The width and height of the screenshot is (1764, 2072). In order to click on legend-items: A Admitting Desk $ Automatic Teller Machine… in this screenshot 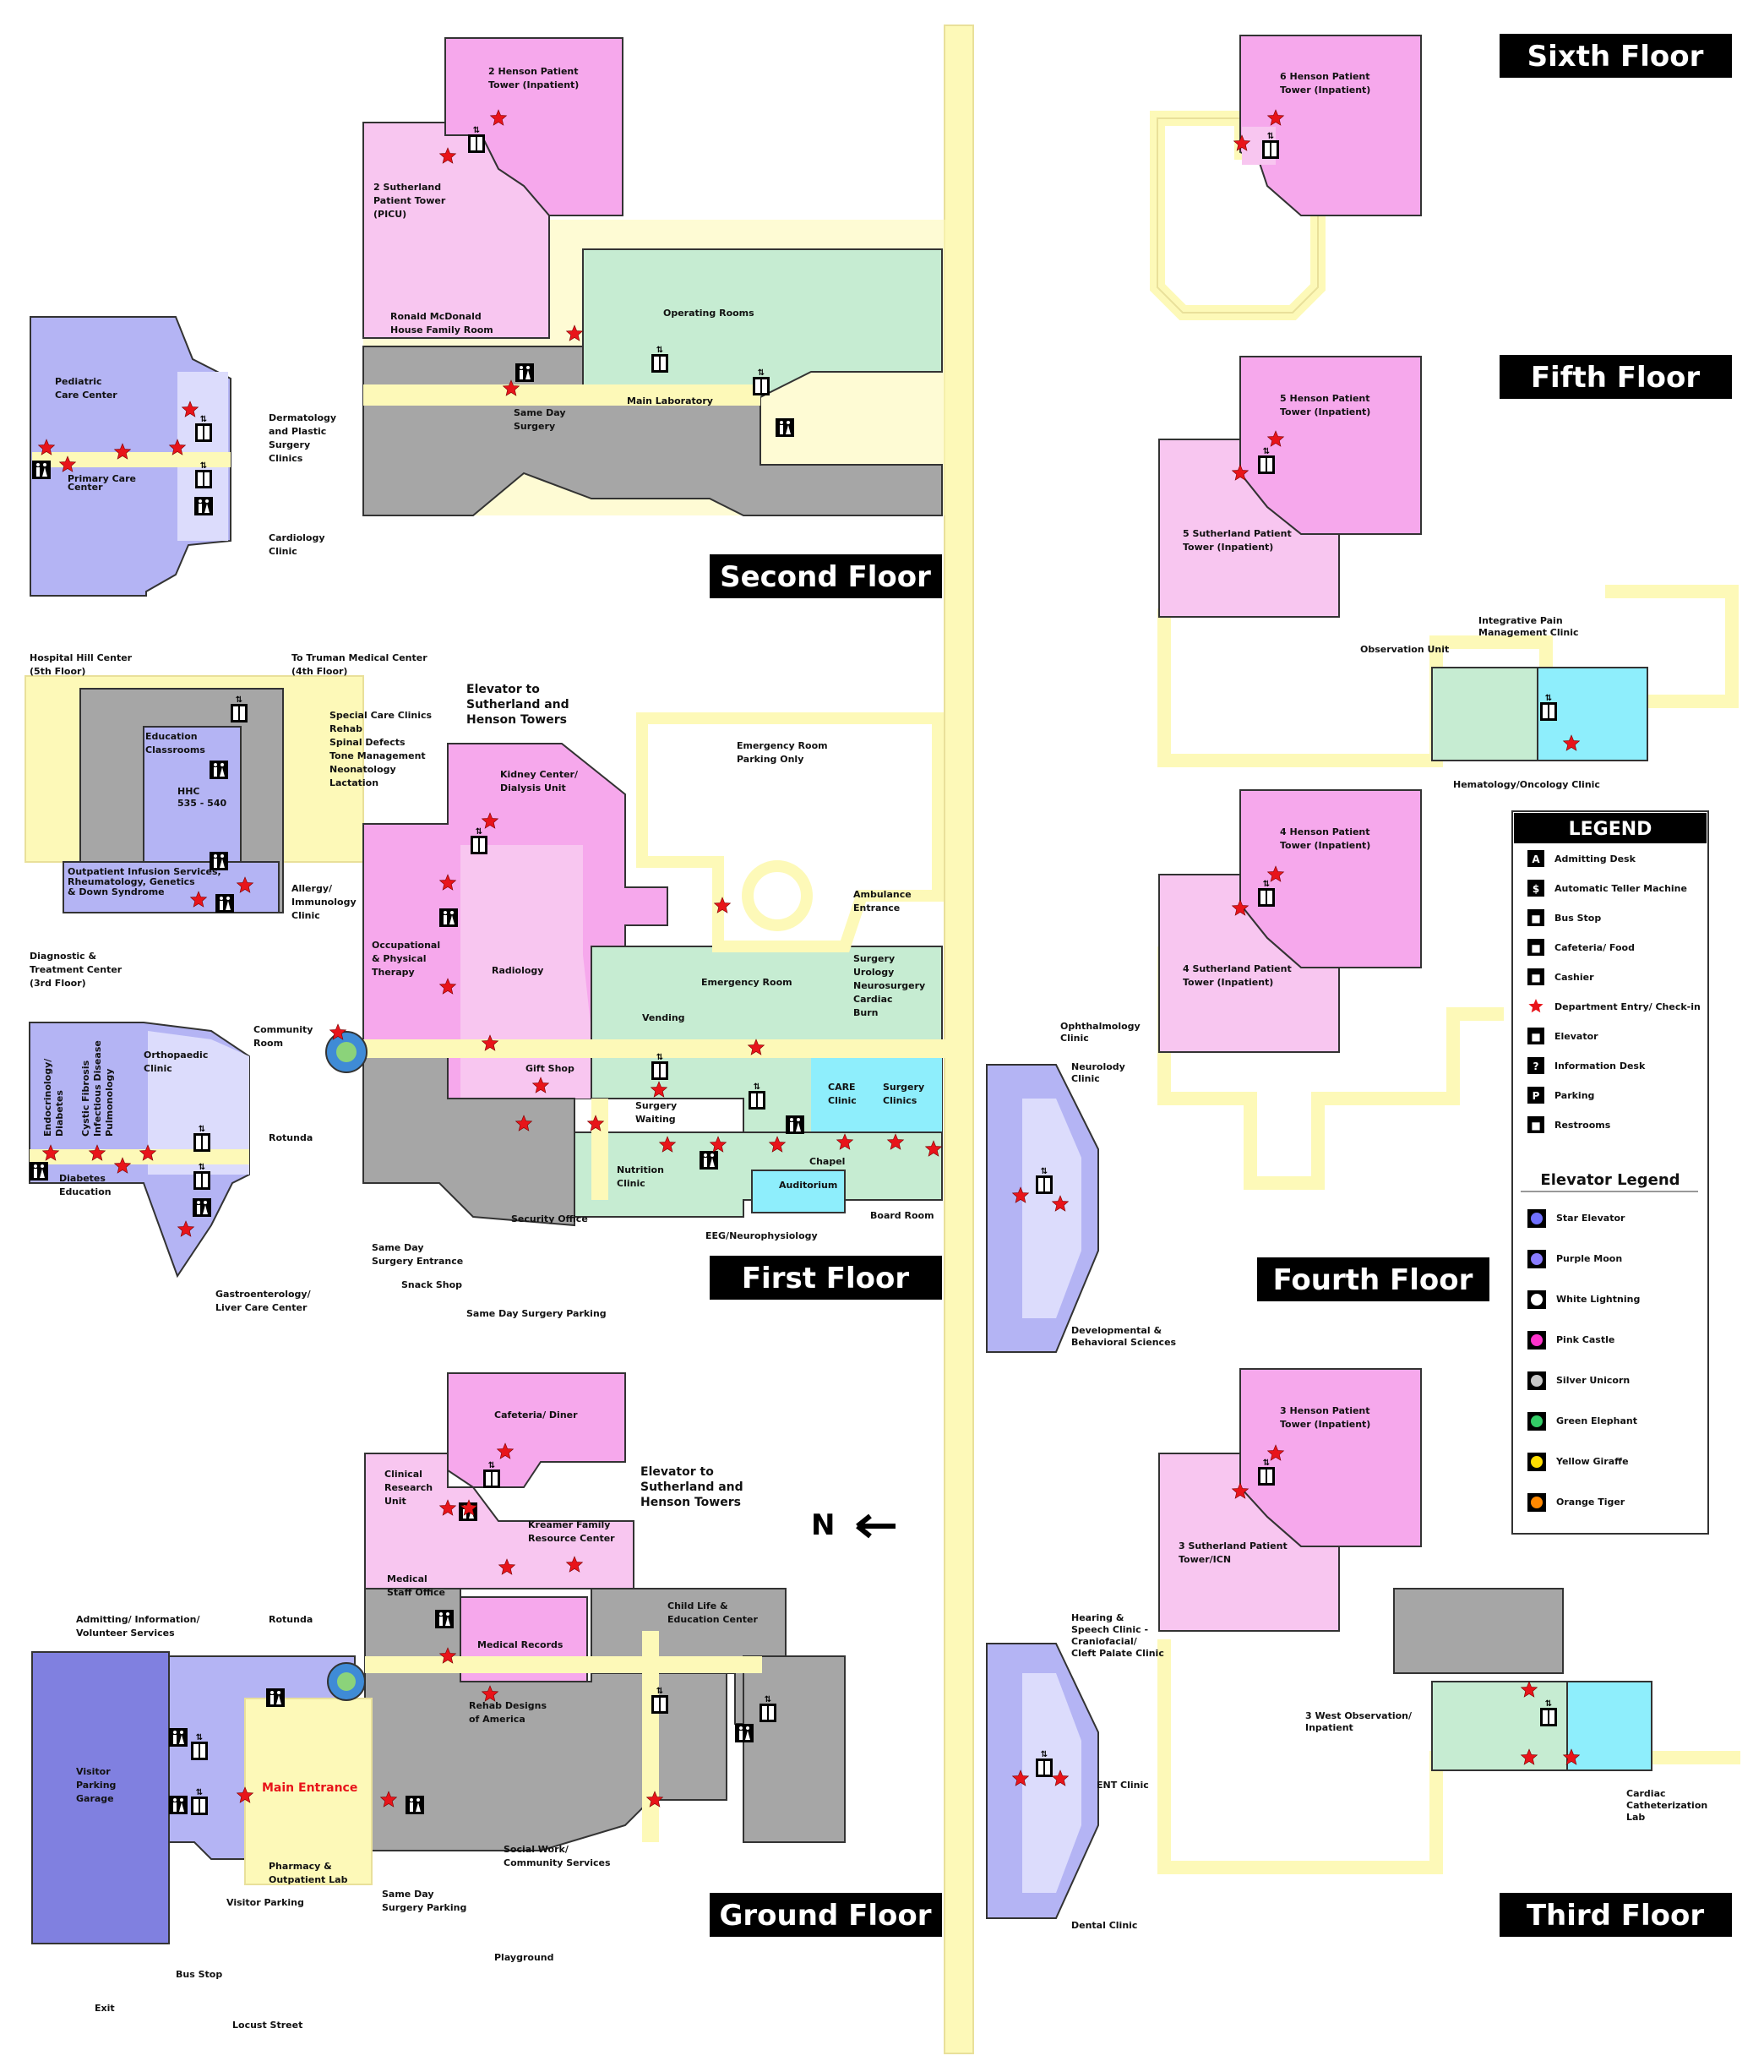, I will do `click(1614, 992)`.